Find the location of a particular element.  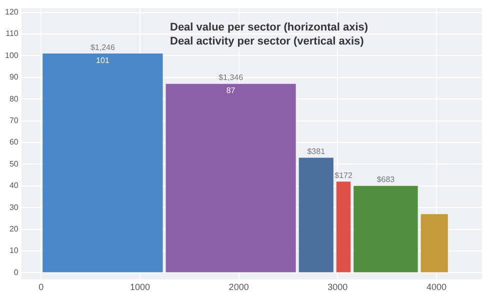

x-tick-label: 1000 is located at coordinates (140, 287).